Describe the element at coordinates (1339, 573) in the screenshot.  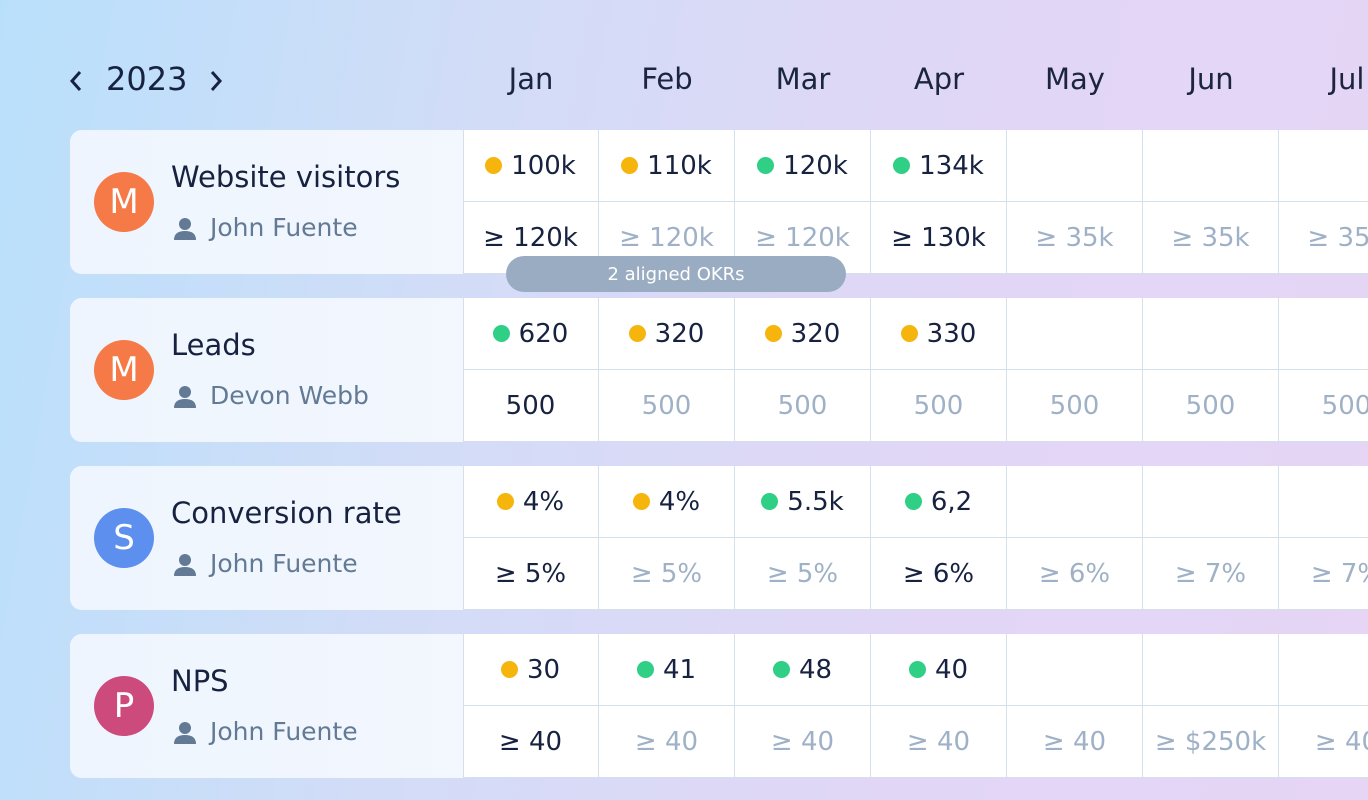
I see `target-value: ≥ 7%` at that location.